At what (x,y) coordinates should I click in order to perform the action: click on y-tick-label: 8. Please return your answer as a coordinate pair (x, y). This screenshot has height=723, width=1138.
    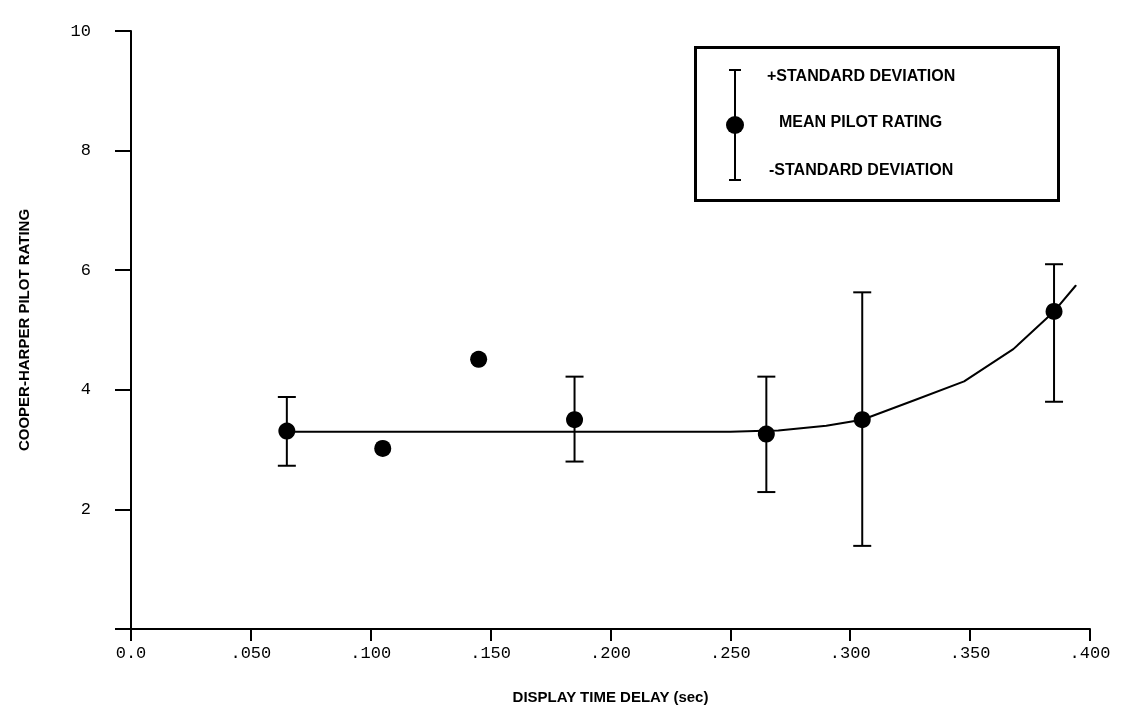
    Looking at the image, I should click on (85, 151).